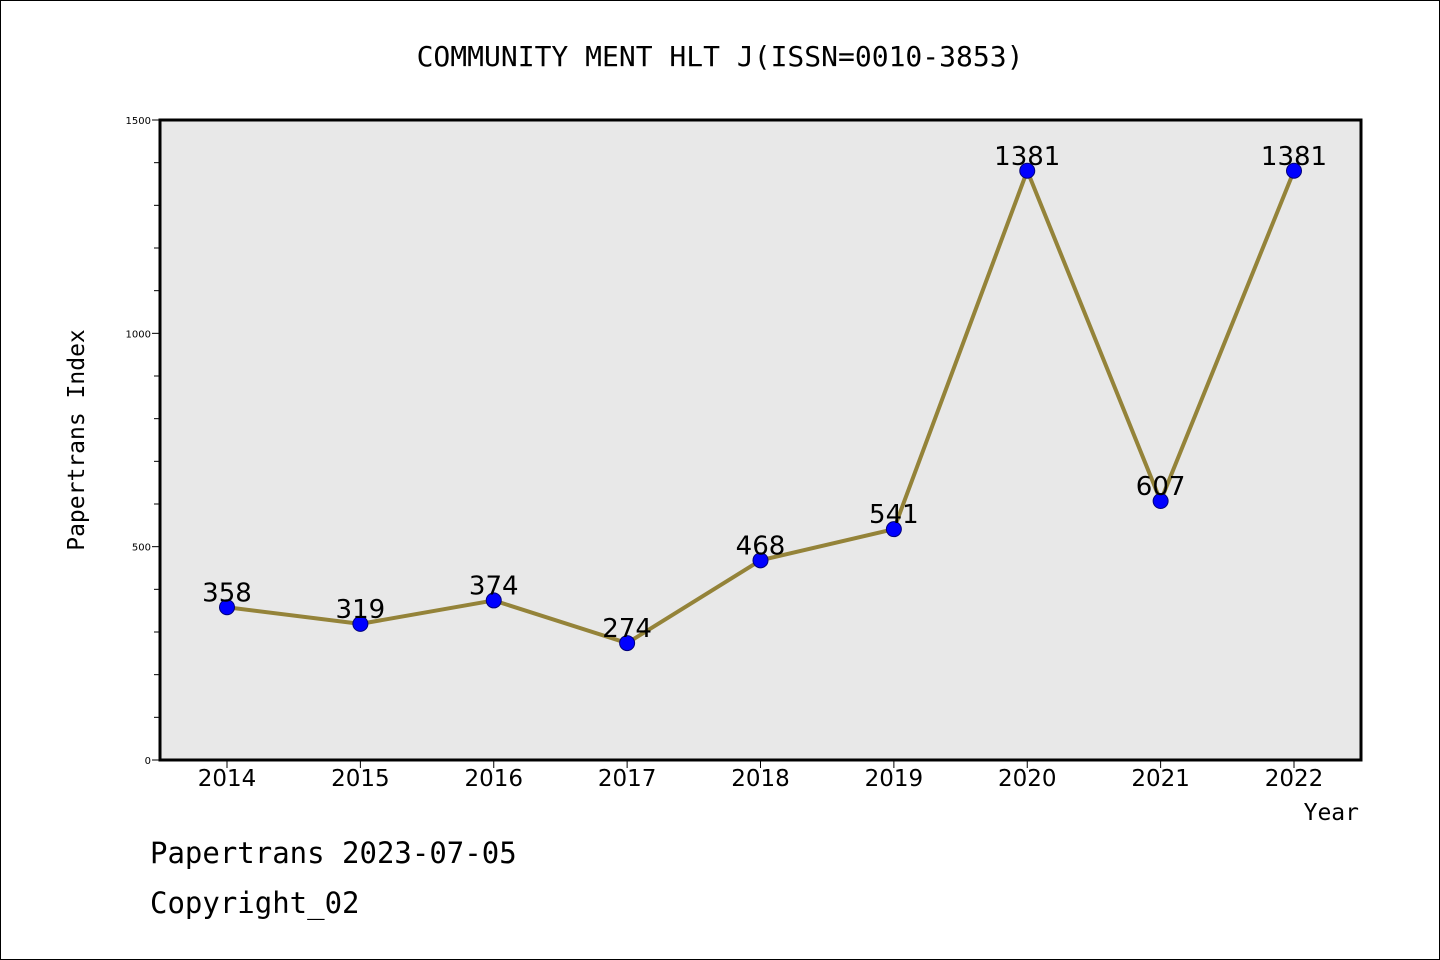  I want to click on x-tick-label: 2021, so click(1160, 779).